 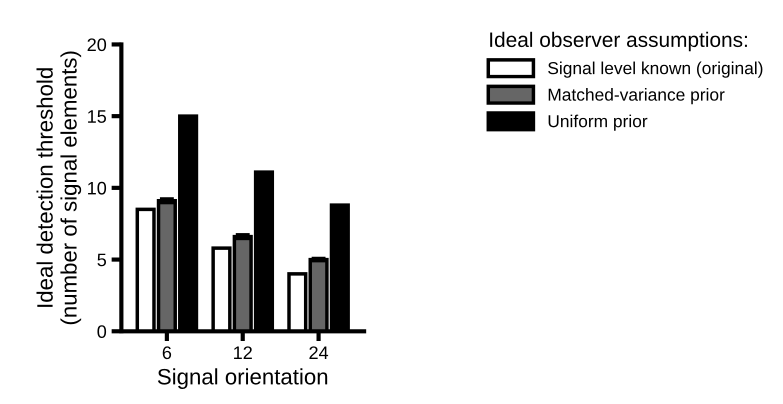 I want to click on x-tick-label: 6, so click(x=167, y=353).